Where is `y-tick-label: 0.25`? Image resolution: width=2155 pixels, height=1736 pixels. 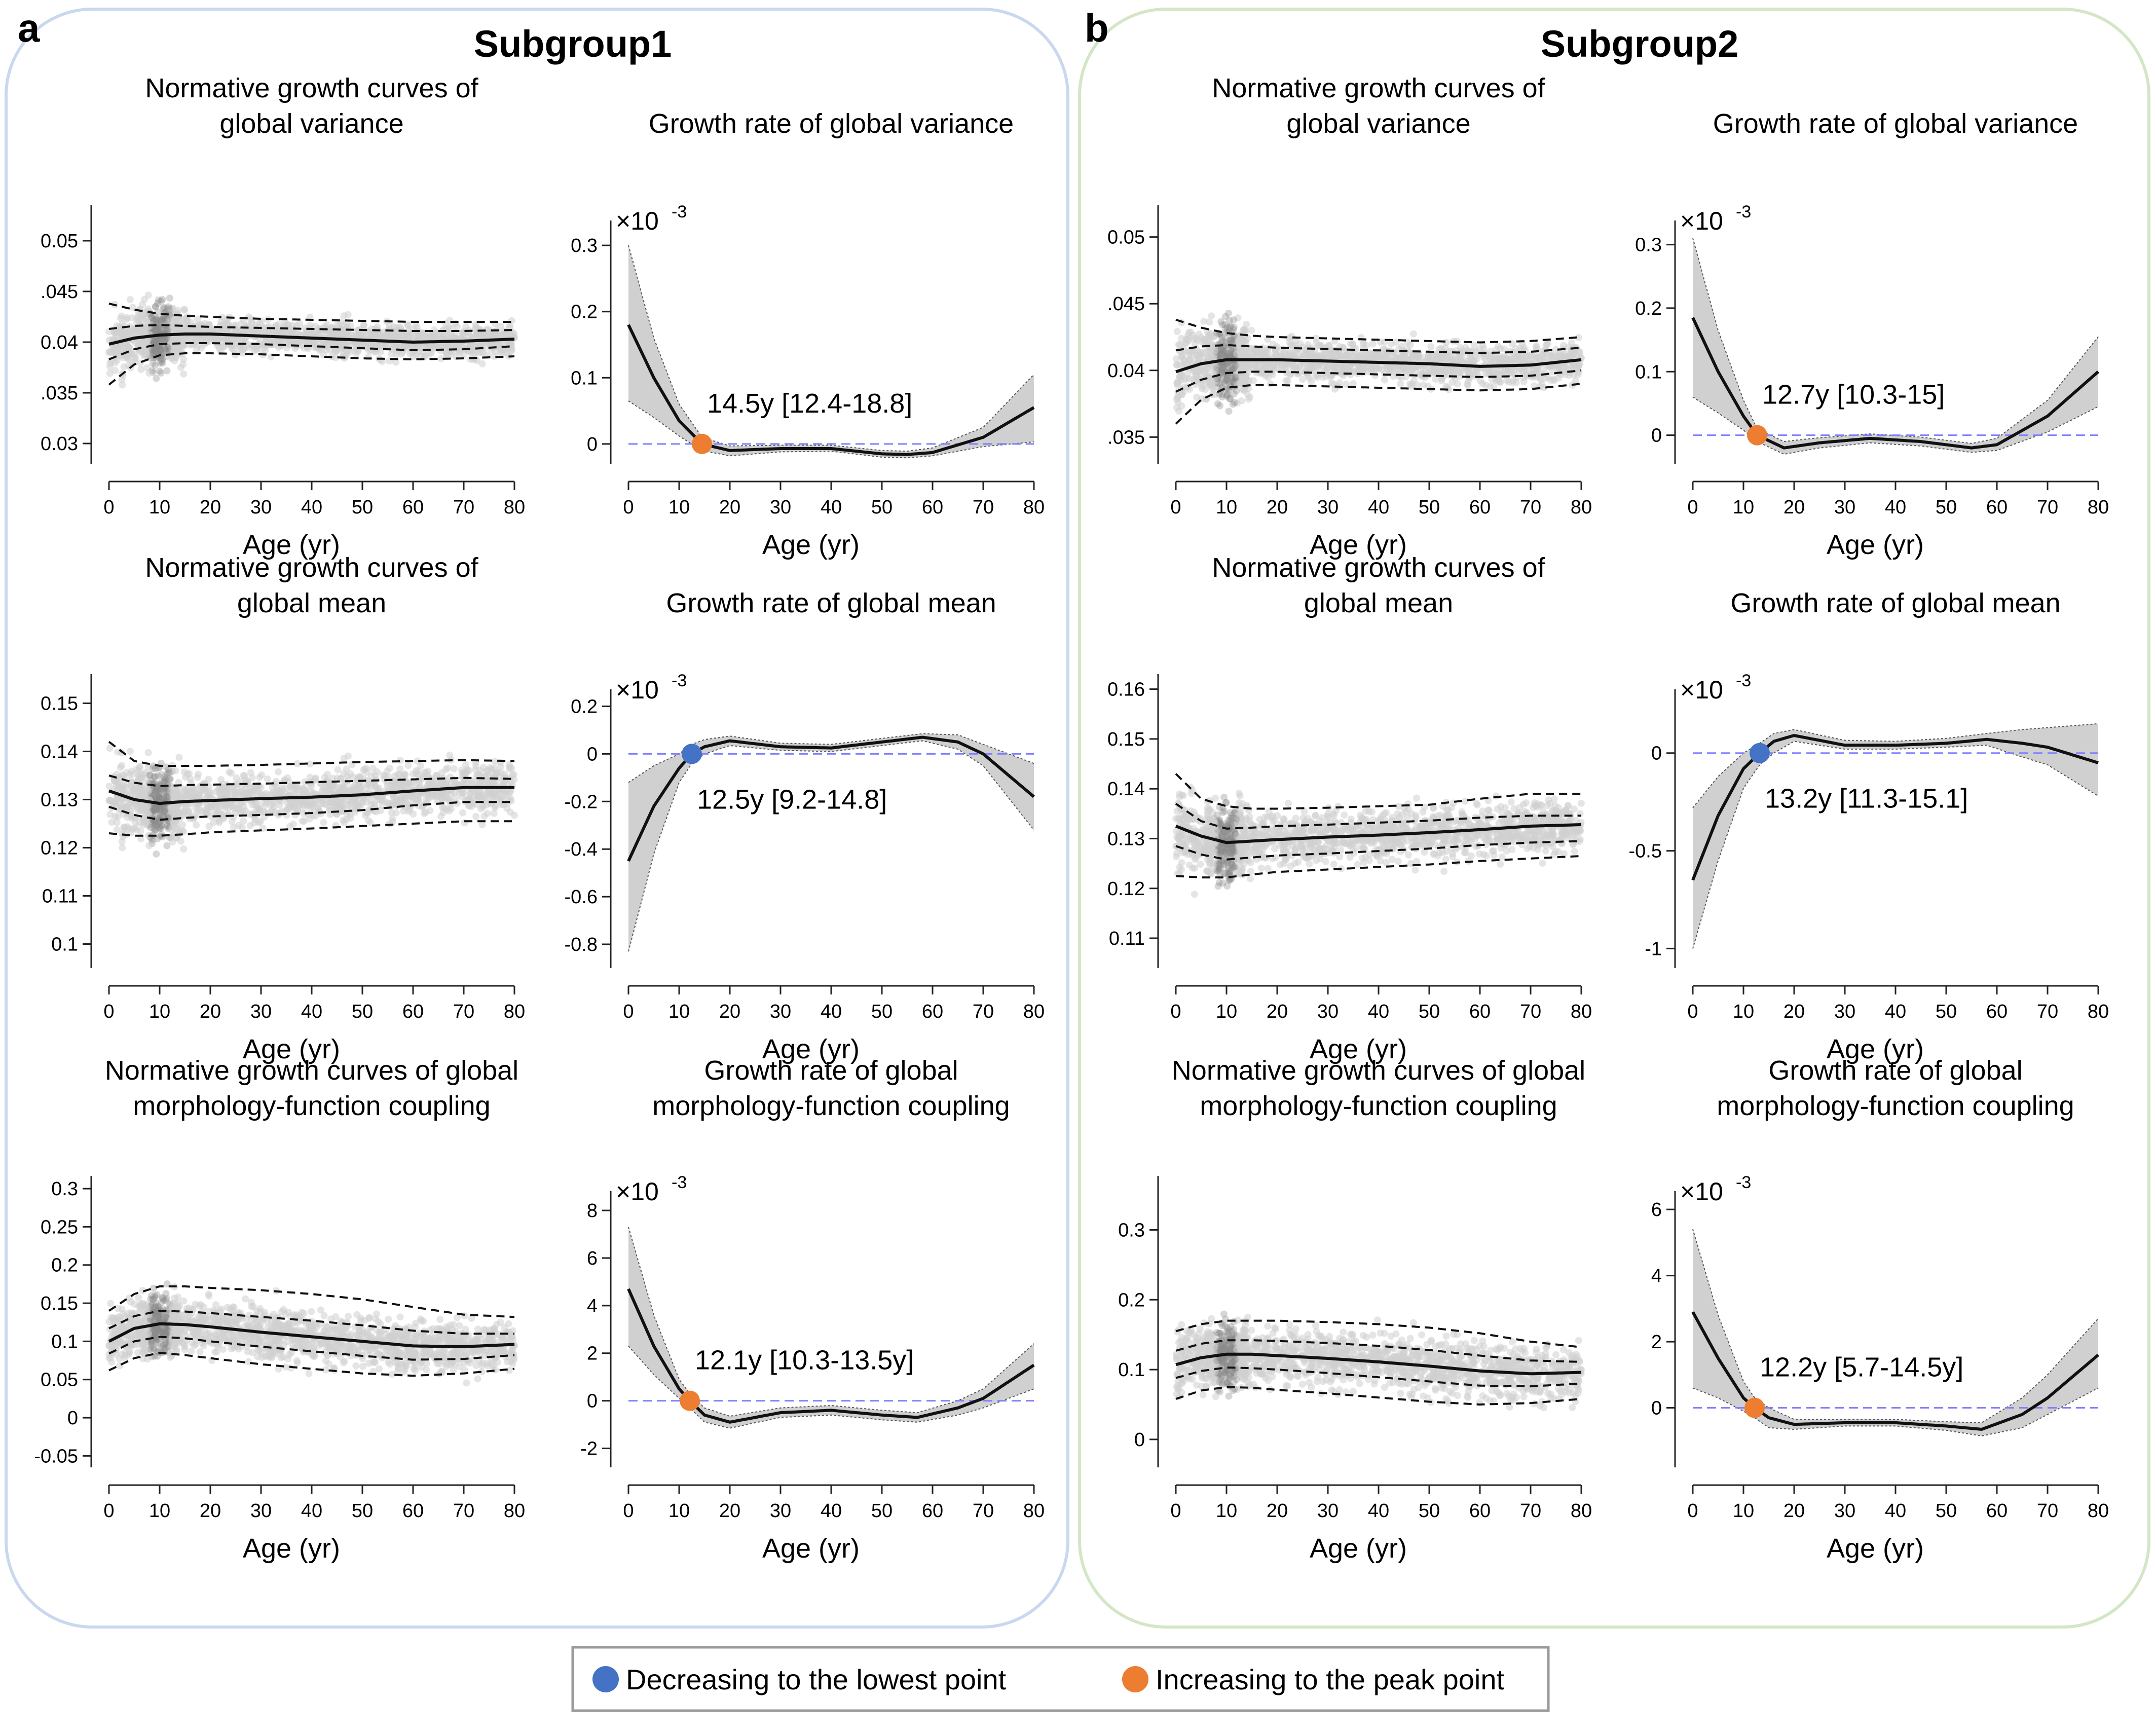 y-tick-label: 0.25 is located at coordinates (59, 1227).